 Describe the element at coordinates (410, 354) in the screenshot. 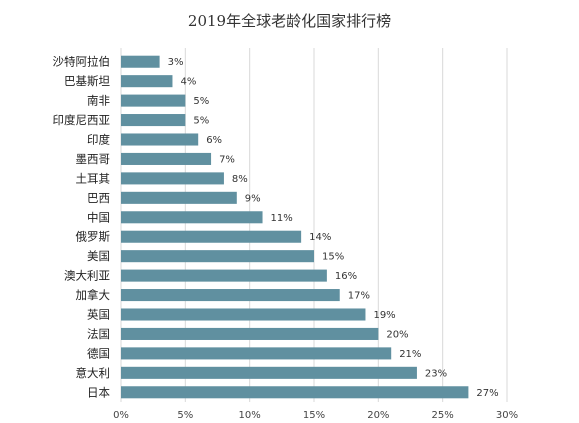

I see `data-label: 21%` at that location.